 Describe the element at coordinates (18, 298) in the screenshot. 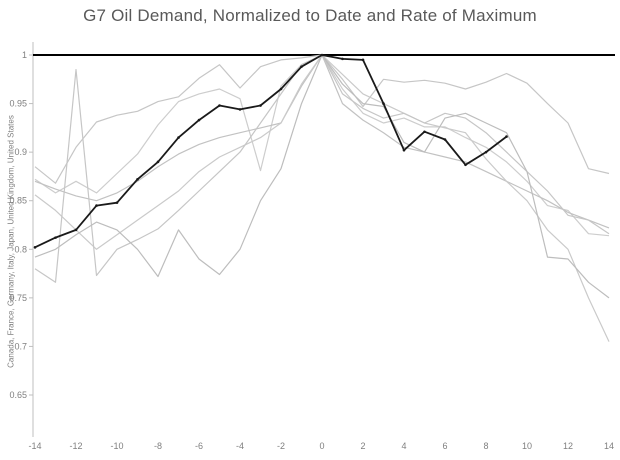

I see `y-tick-label: 0.75` at that location.